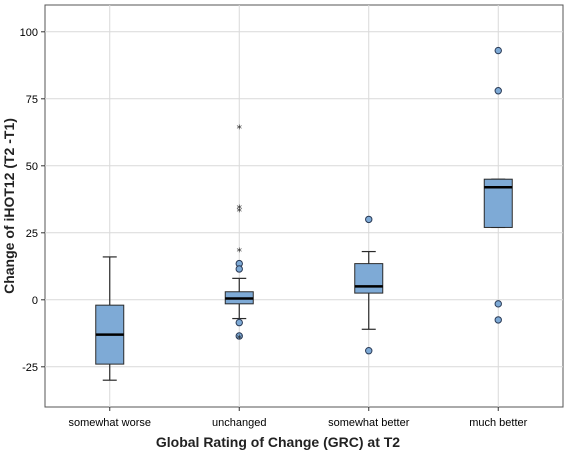 The height and width of the screenshot is (454, 567). Describe the element at coordinates (239, 234) in the screenshot. I see `box-group: *****` at that location.